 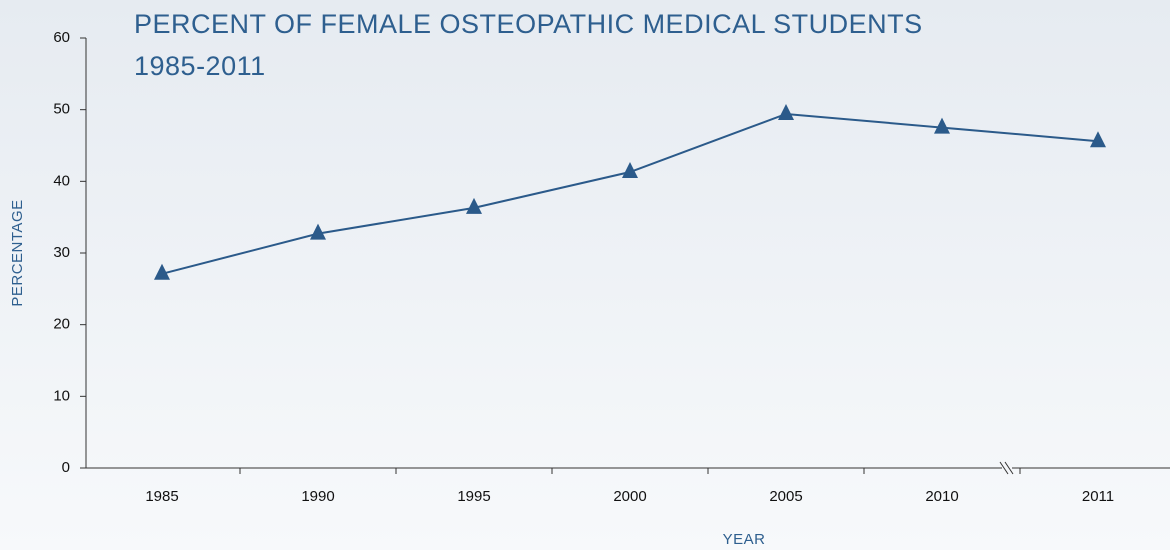 What do you see at coordinates (200, 66) in the screenshot?
I see `chart-subtitle: 1985-2011` at bounding box center [200, 66].